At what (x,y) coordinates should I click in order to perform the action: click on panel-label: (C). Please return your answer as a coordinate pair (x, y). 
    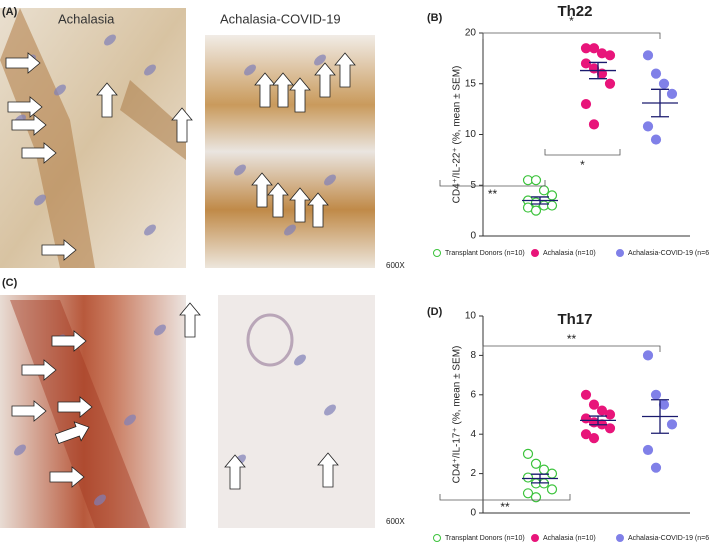
    Looking at the image, I should click on (10, 283).